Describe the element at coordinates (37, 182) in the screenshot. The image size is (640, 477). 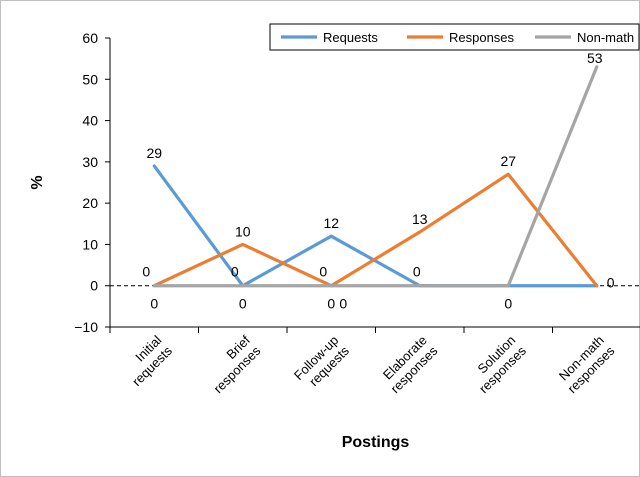
I see `y-axis-title: %` at that location.